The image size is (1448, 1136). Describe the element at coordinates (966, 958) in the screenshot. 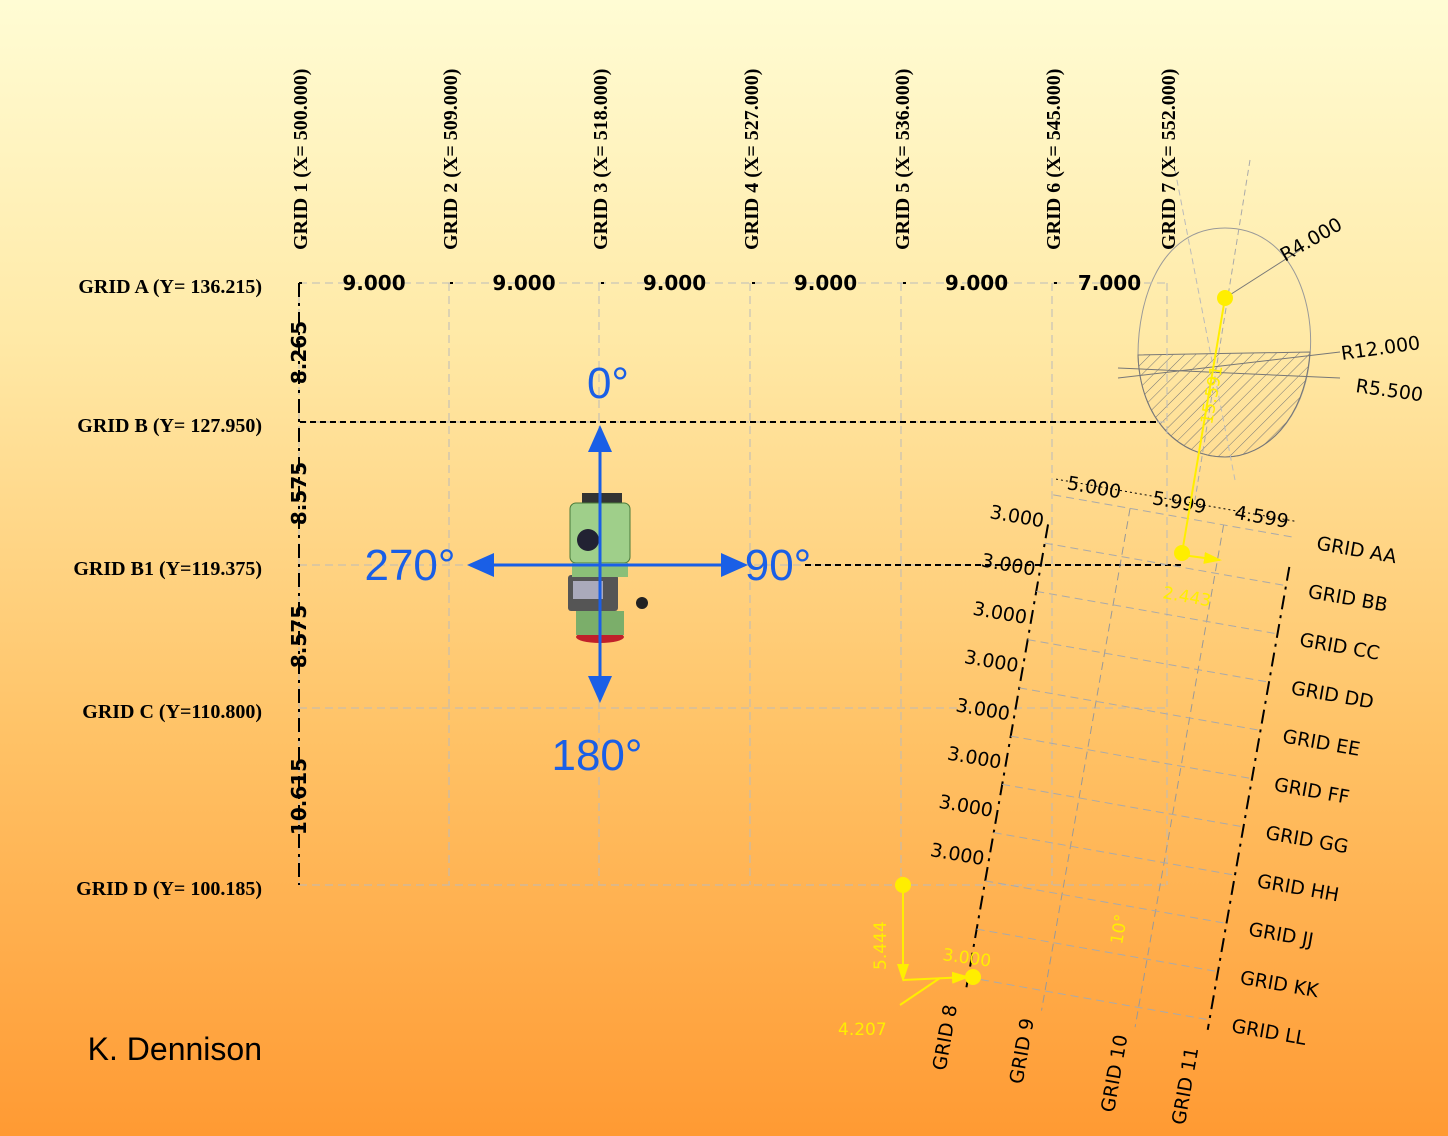

I see `setout-label: 3.000` at that location.